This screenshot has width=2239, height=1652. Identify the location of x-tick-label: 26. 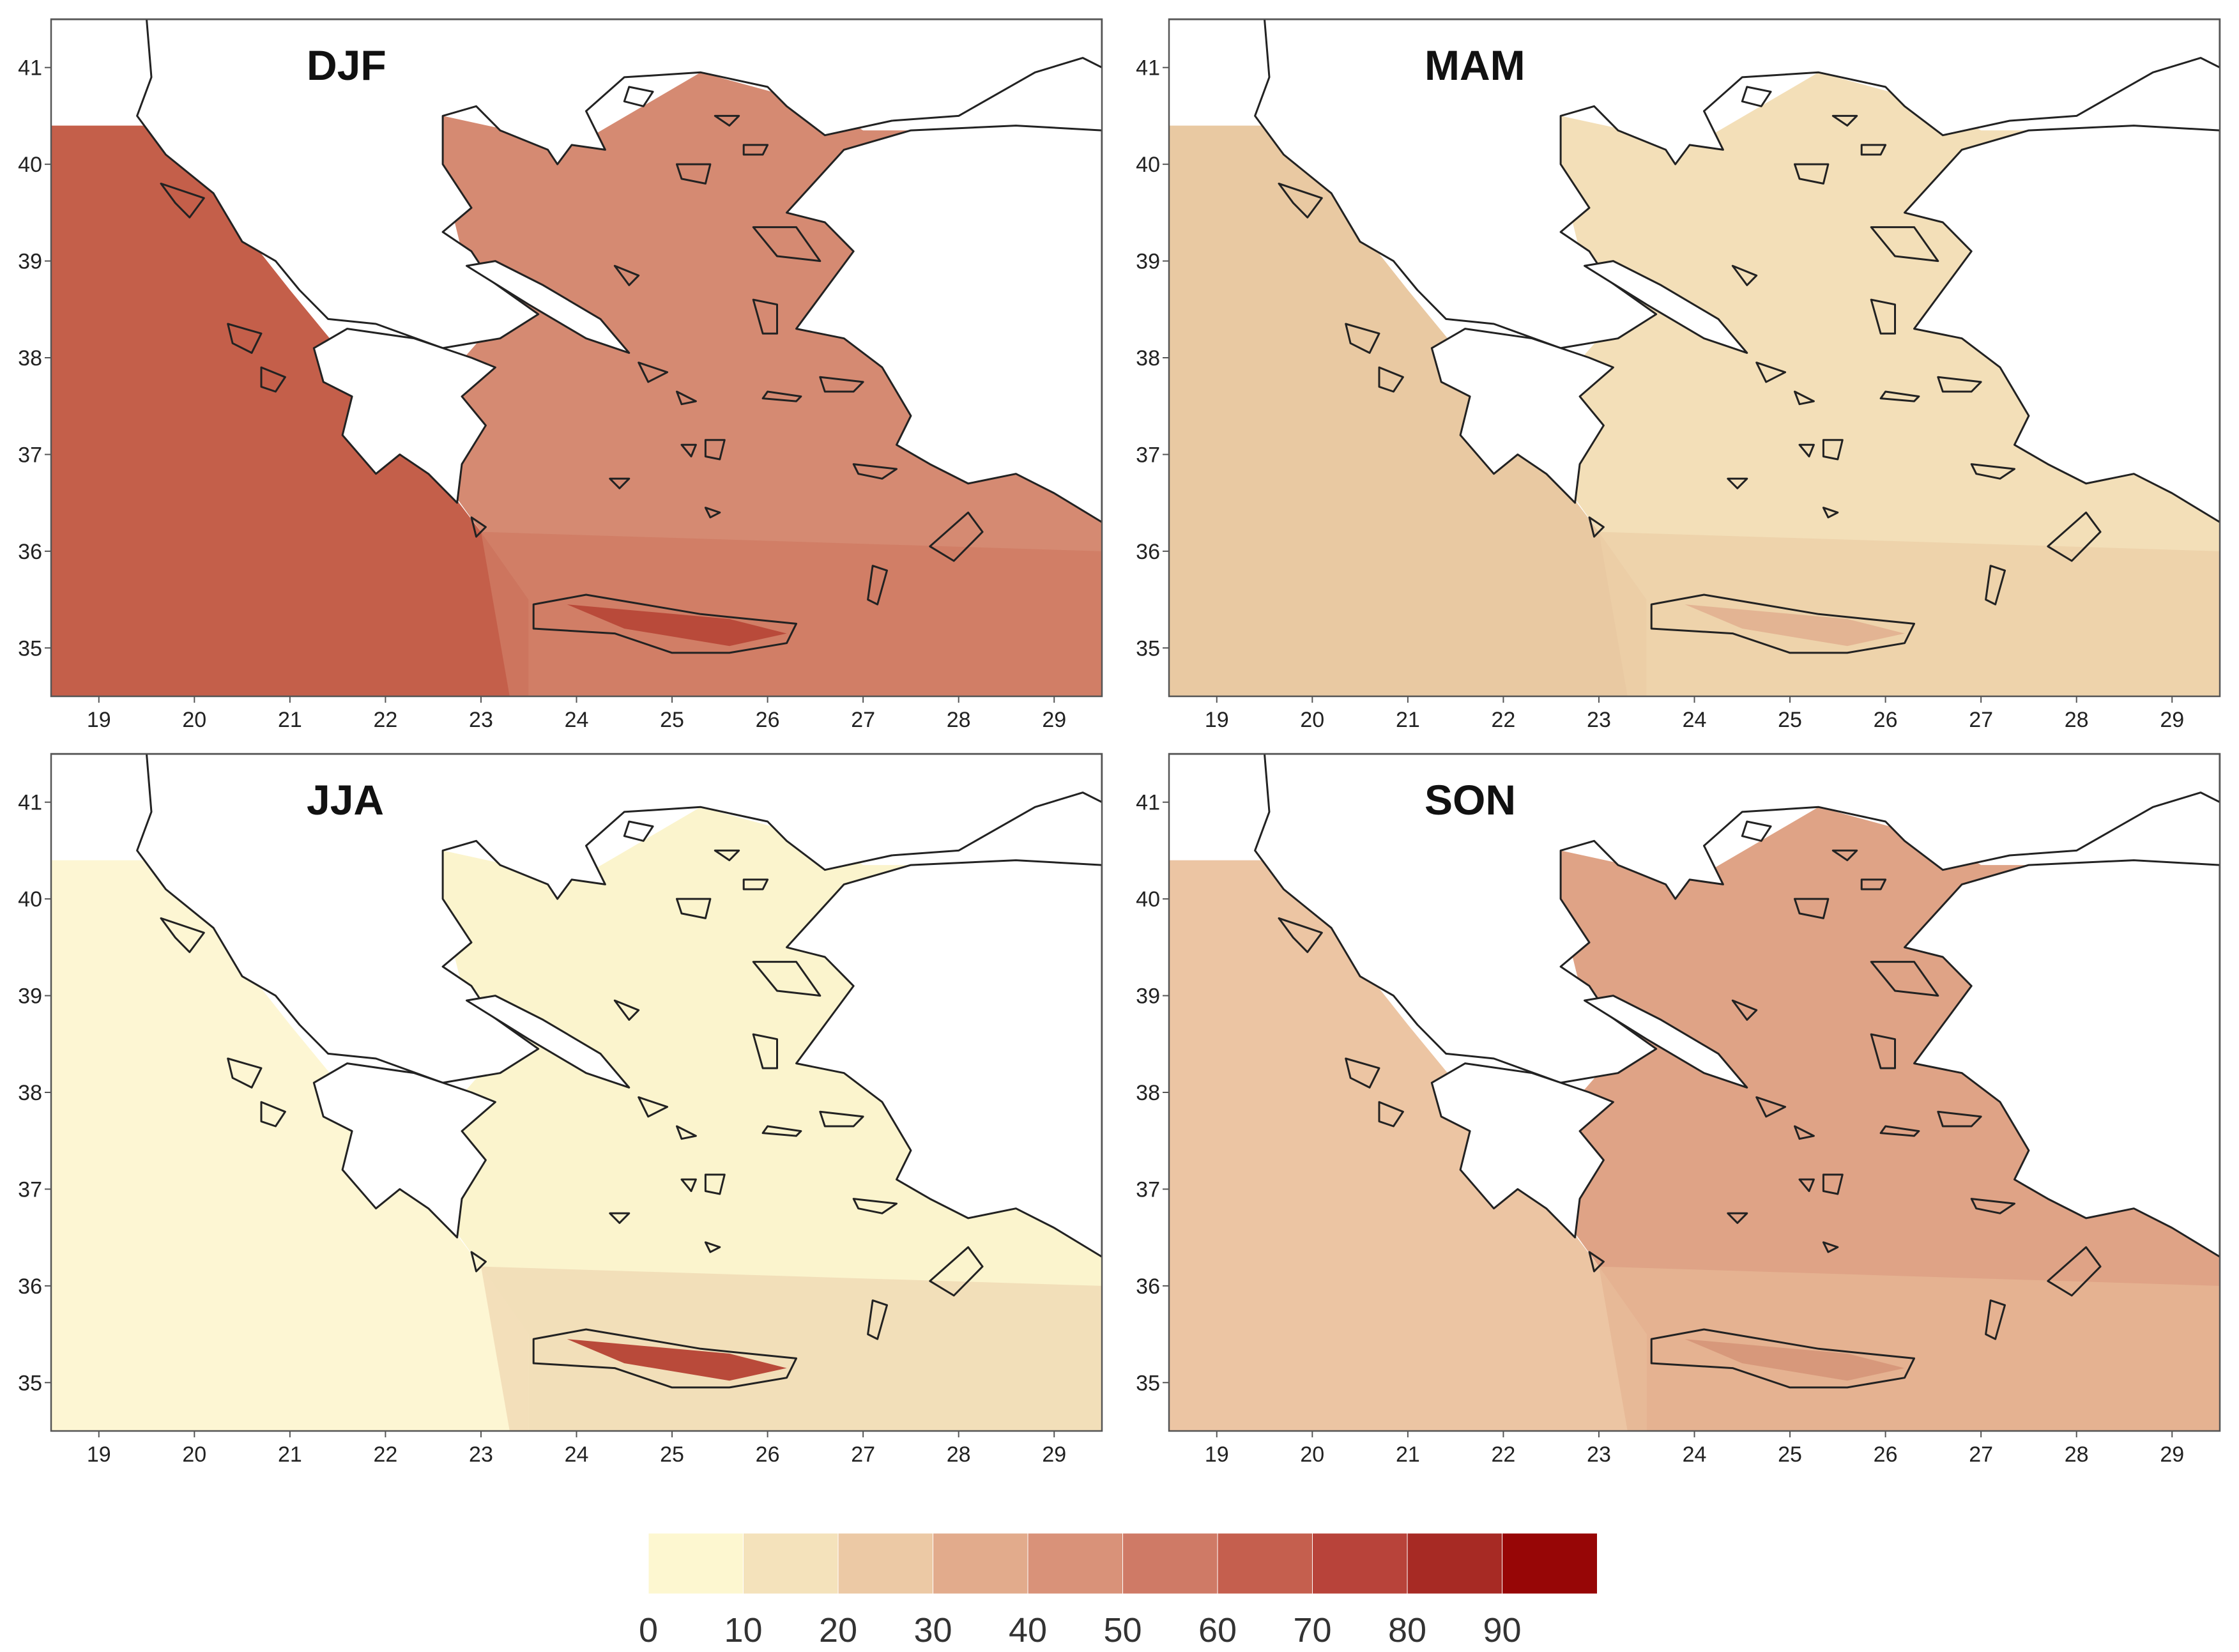
(768, 1454).